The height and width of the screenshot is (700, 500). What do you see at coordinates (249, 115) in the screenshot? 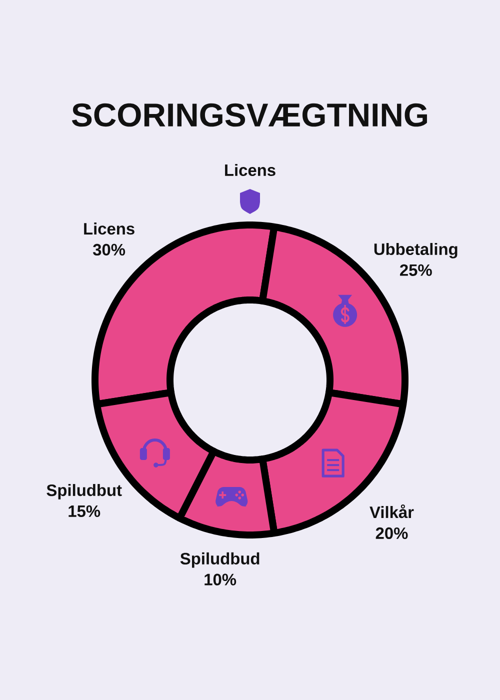
I see `chart-title: SCORINGSVÆGTNING` at bounding box center [249, 115].